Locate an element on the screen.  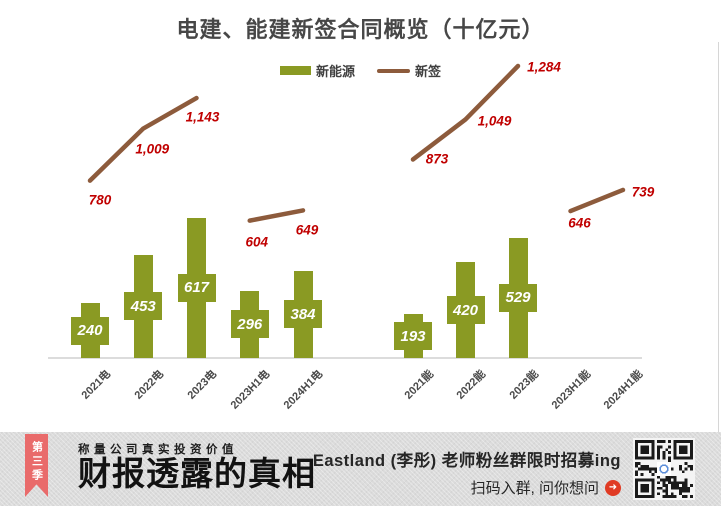
bar-value-label: 420 is located at coordinates (465, 310).